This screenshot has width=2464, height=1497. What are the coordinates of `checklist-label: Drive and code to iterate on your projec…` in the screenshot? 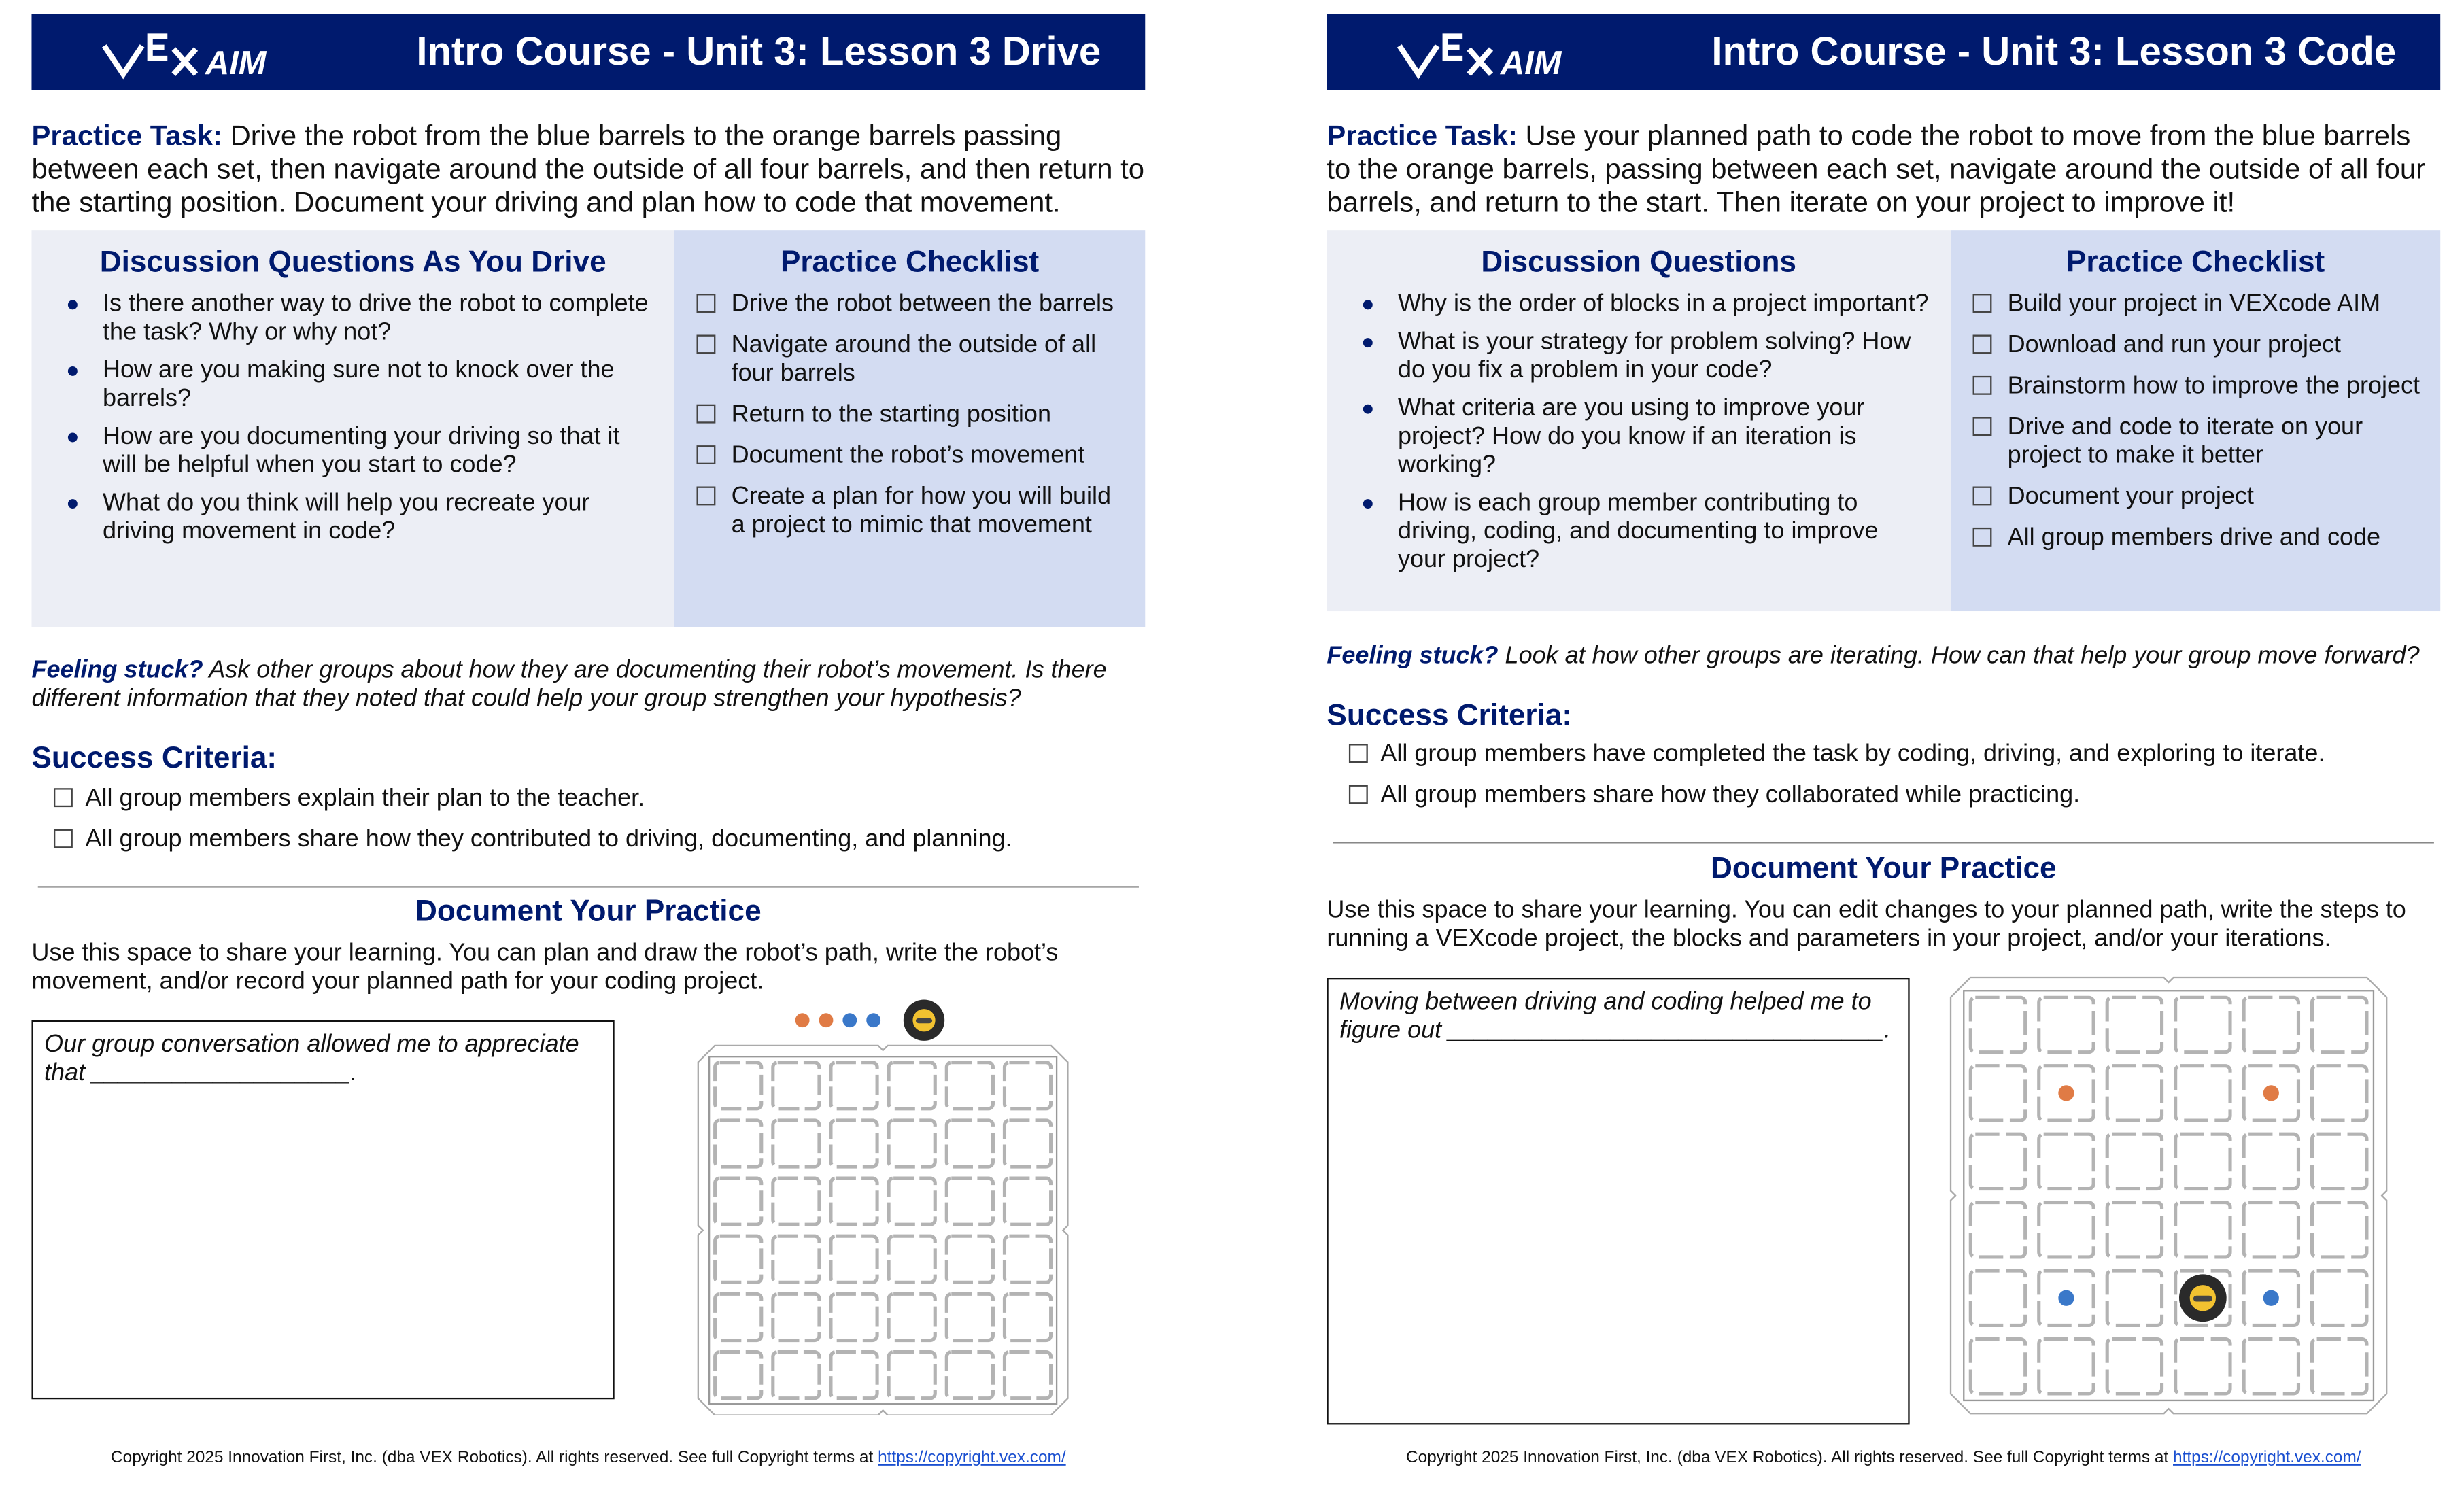 It's located at (2185, 441).